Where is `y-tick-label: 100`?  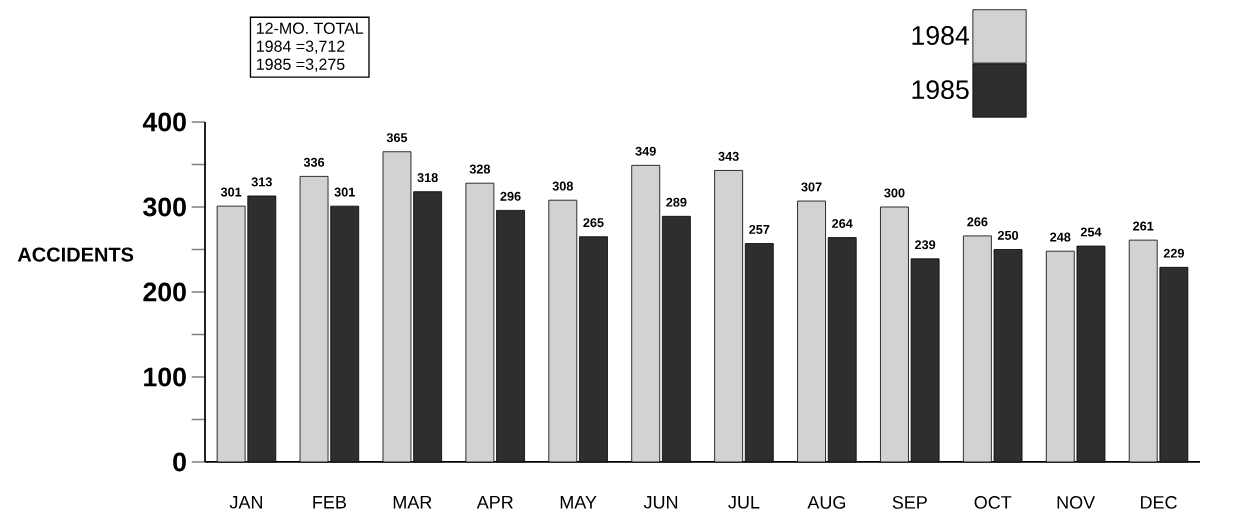
y-tick-label: 100 is located at coordinates (165, 377).